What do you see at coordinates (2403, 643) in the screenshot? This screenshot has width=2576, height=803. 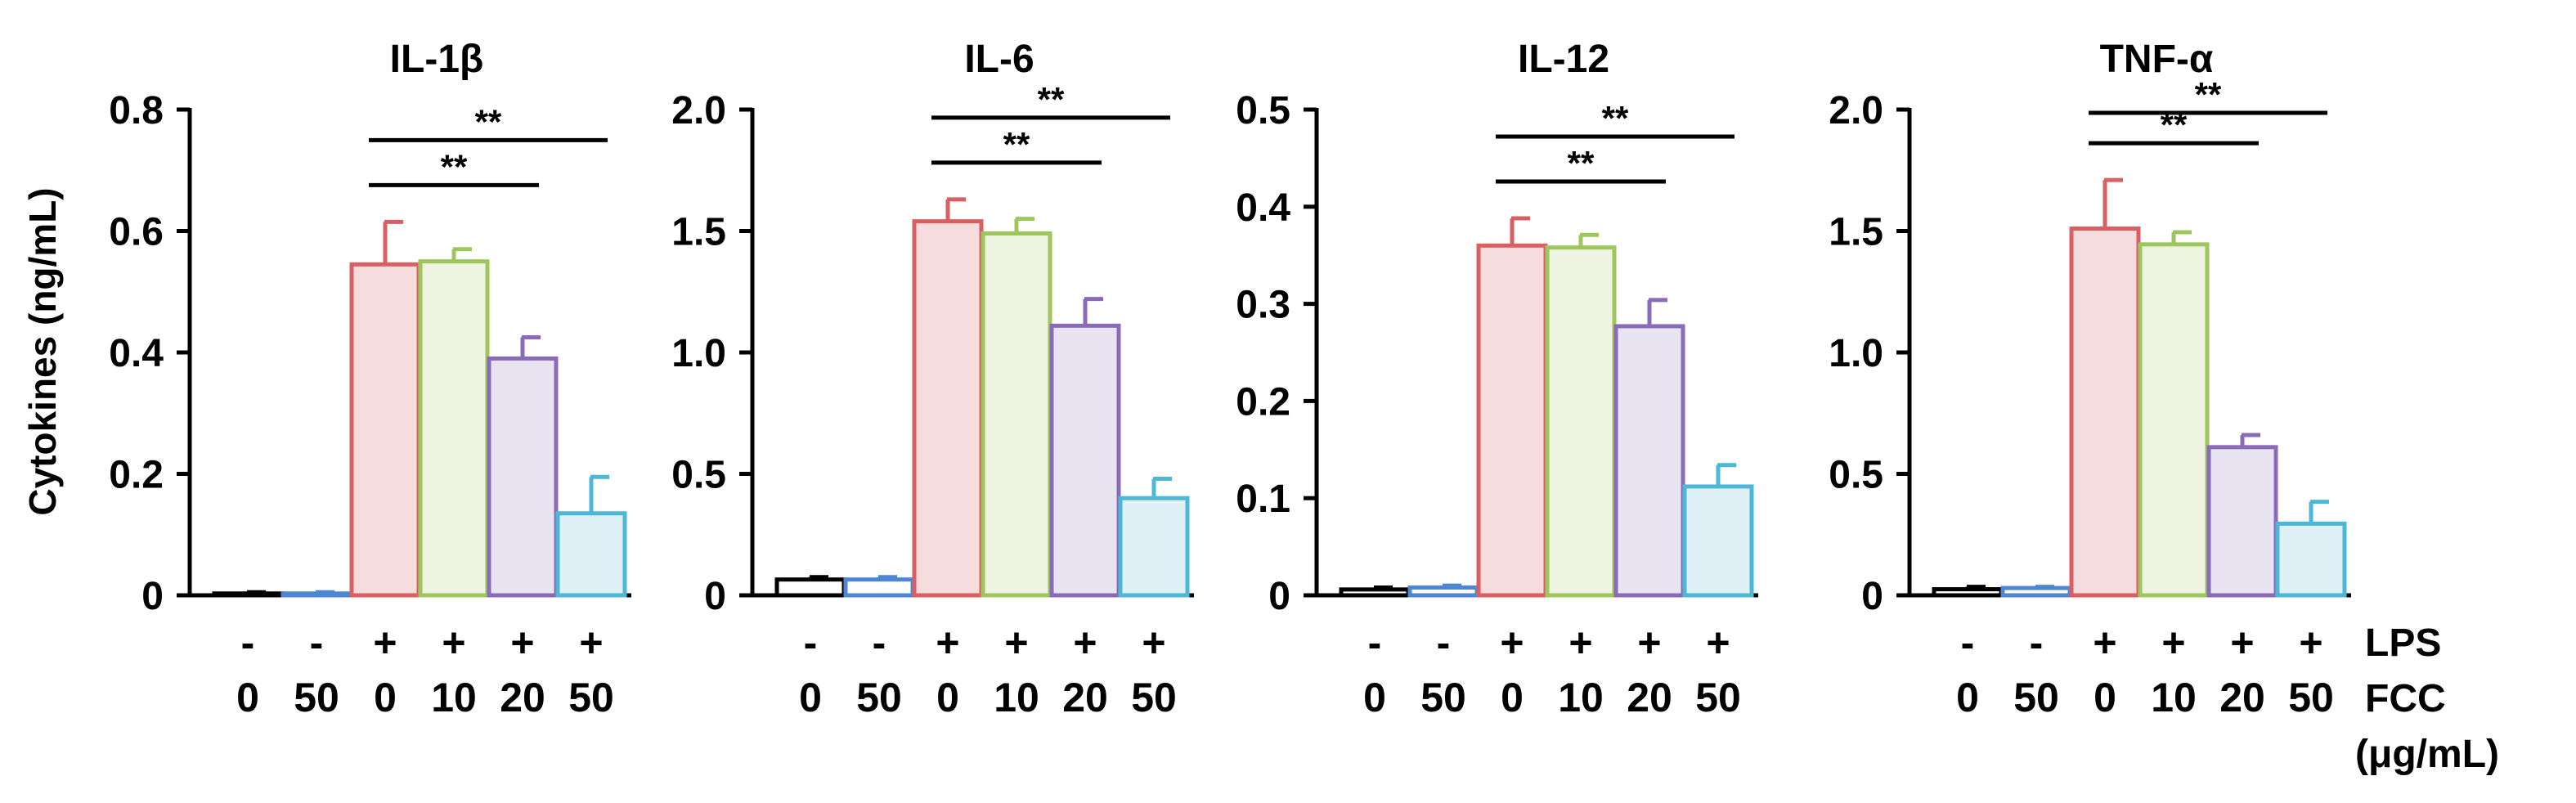 I see `lps-row-label: LPS` at bounding box center [2403, 643].